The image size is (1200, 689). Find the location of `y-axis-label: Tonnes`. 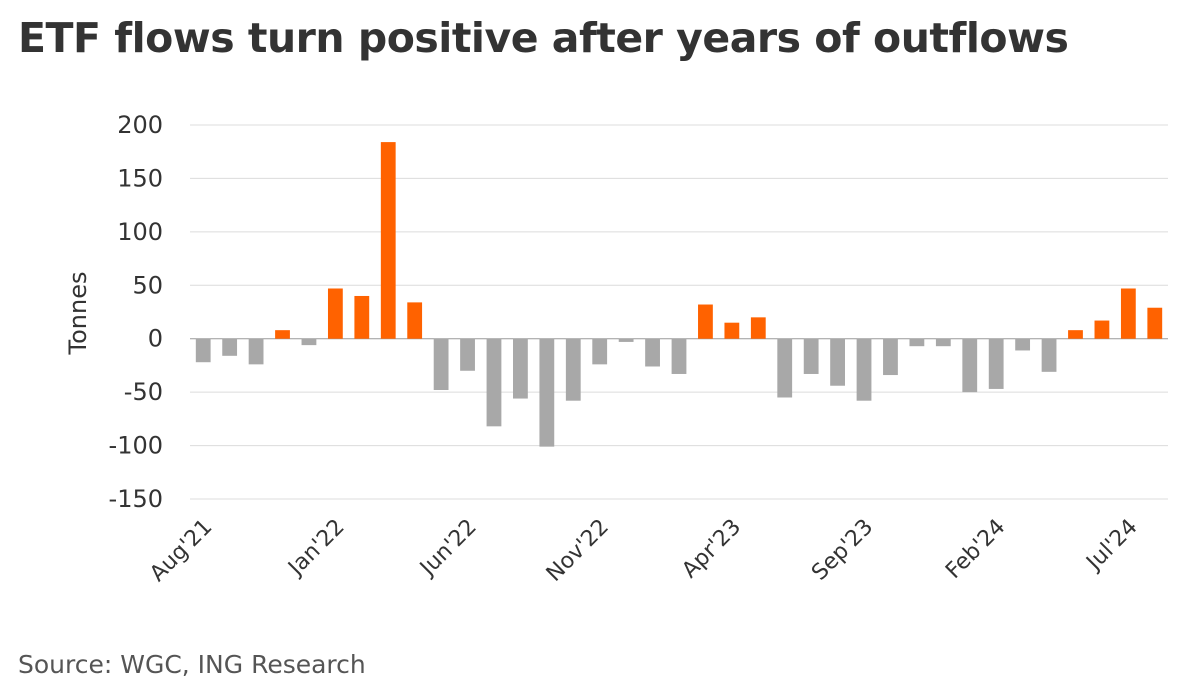

y-axis-label: Tonnes is located at coordinates (78, 314).